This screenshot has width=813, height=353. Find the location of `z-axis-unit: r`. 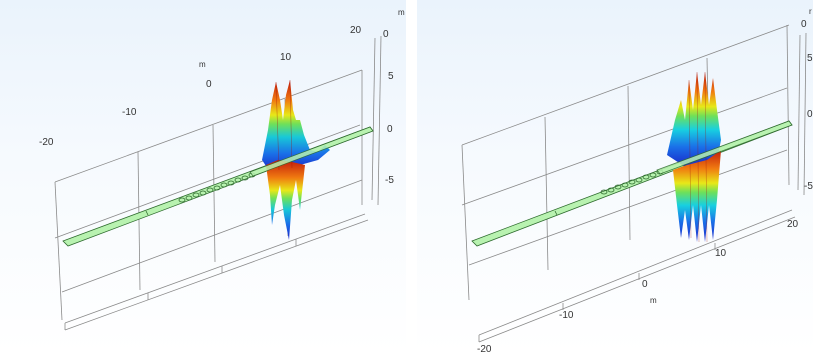

z-axis-unit: r is located at coordinates (810, 11).